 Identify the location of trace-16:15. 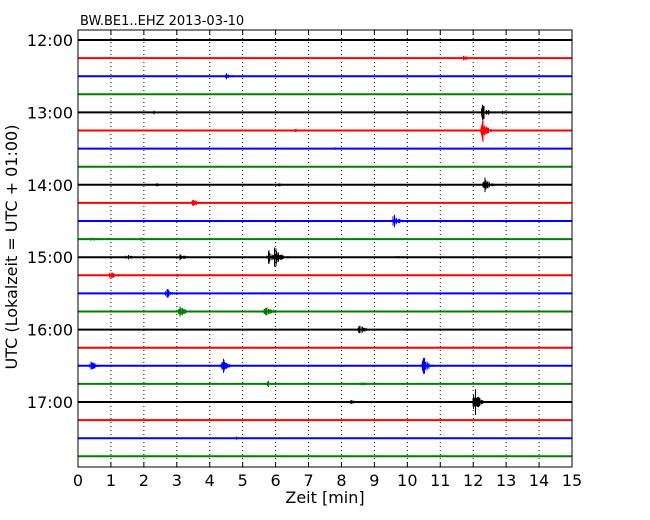
(325, 347).